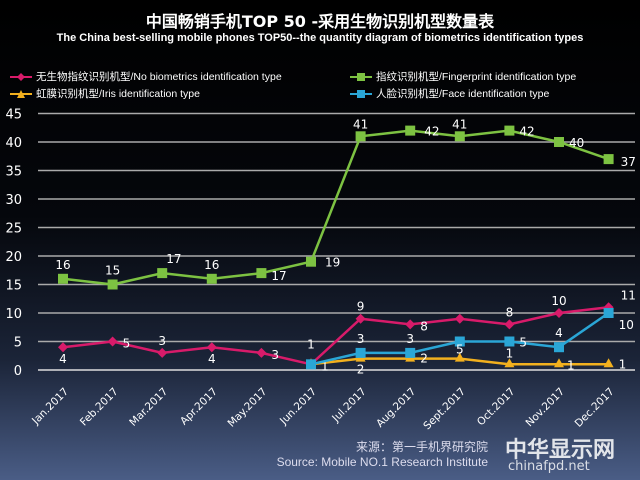  Describe the element at coordinates (361, 307) in the screenshot. I see `data-label: 9` at that location.